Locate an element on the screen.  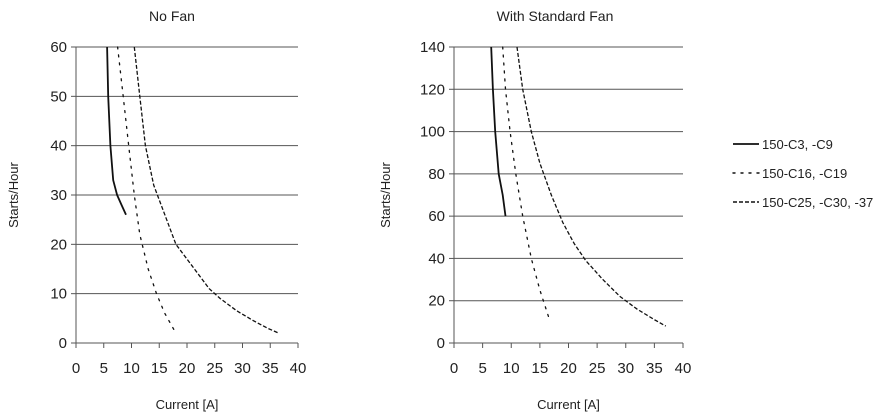
chart-title: With Standard Fan is located at coordinates (555, 16).